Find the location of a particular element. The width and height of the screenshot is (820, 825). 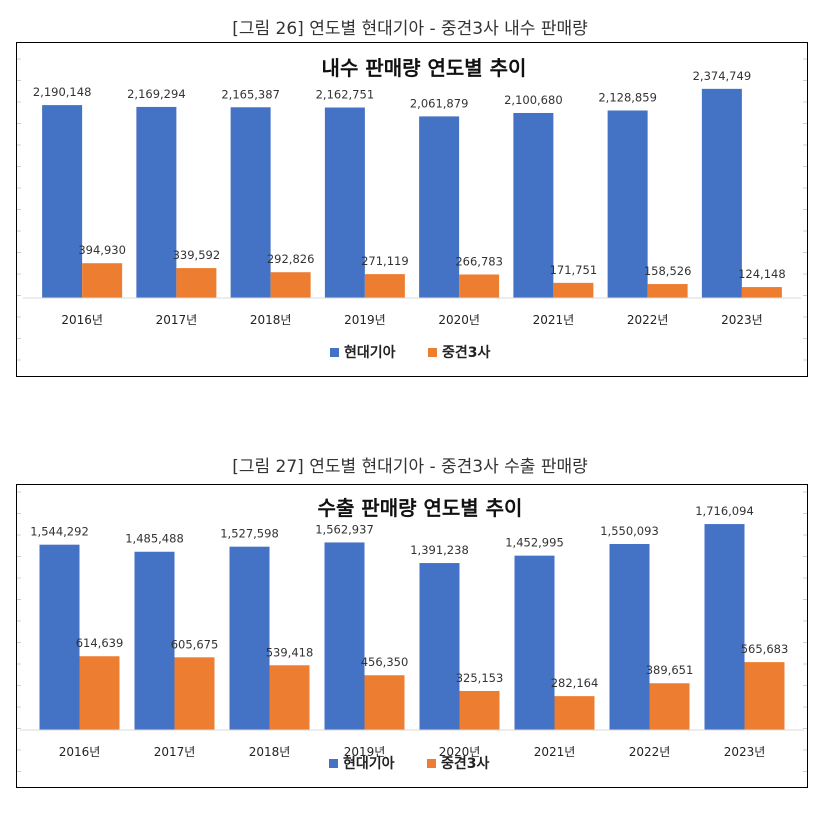

data-label: 1,562,937 is located at coordinates (344, 529).